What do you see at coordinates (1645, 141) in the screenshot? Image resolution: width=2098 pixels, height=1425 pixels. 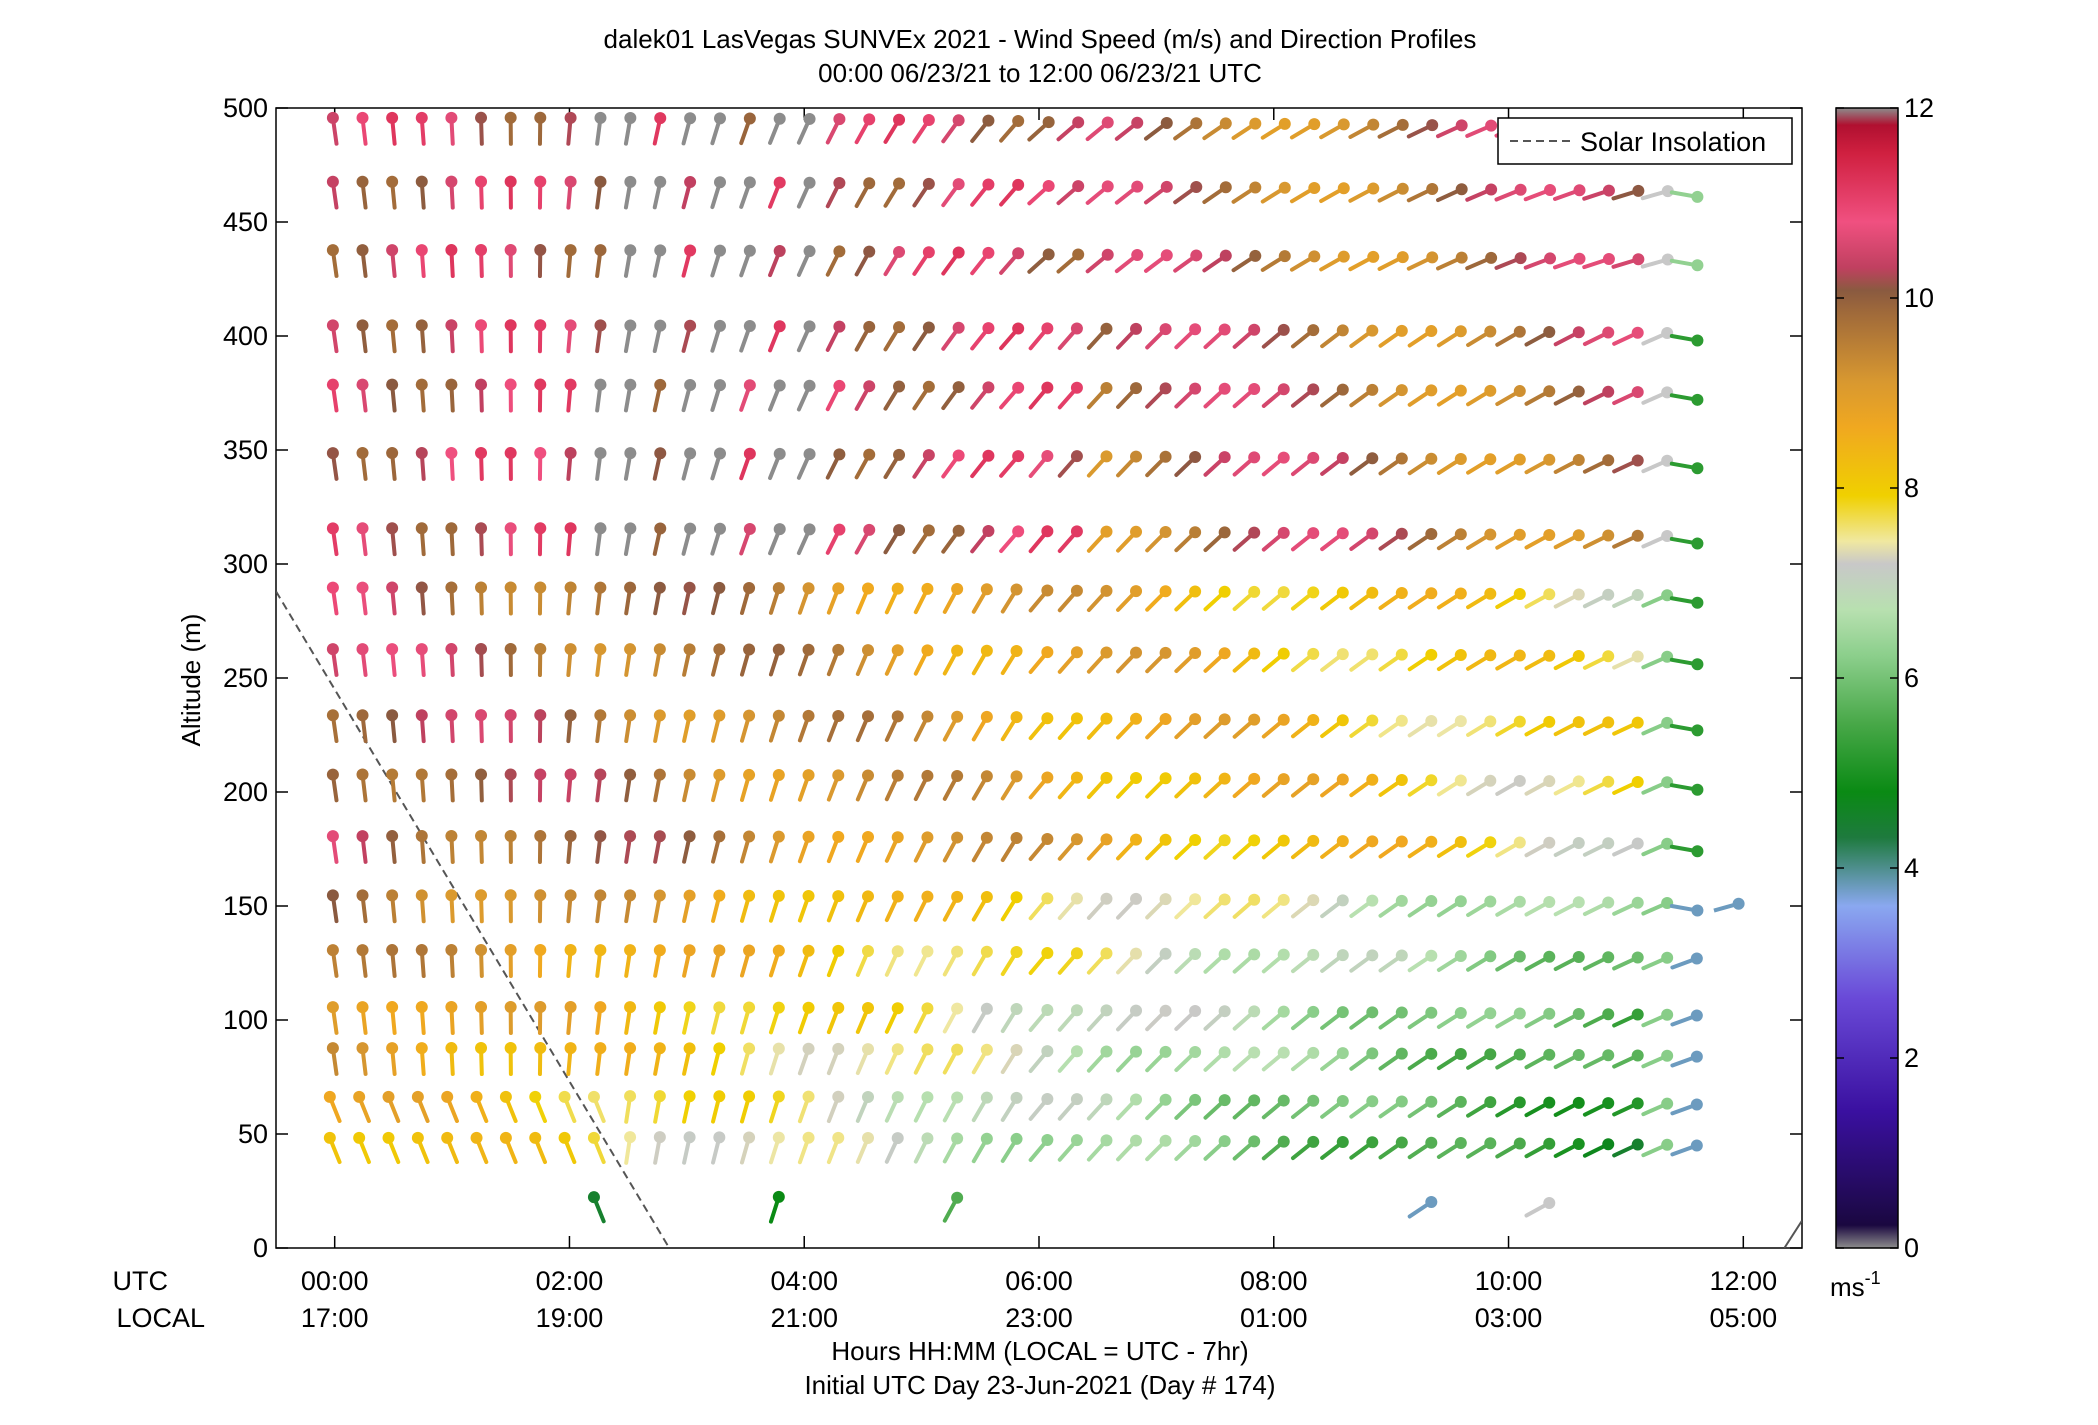 I see `legend: Solar Insolation` at bounding box center [1645, 141].